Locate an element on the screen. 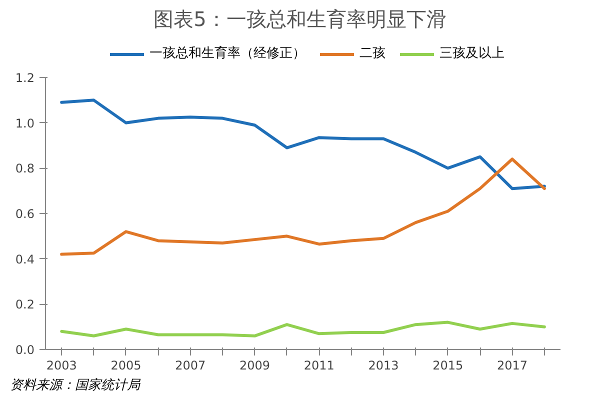  y-tick-label: 0.2 is located at coordinates (25, 305).